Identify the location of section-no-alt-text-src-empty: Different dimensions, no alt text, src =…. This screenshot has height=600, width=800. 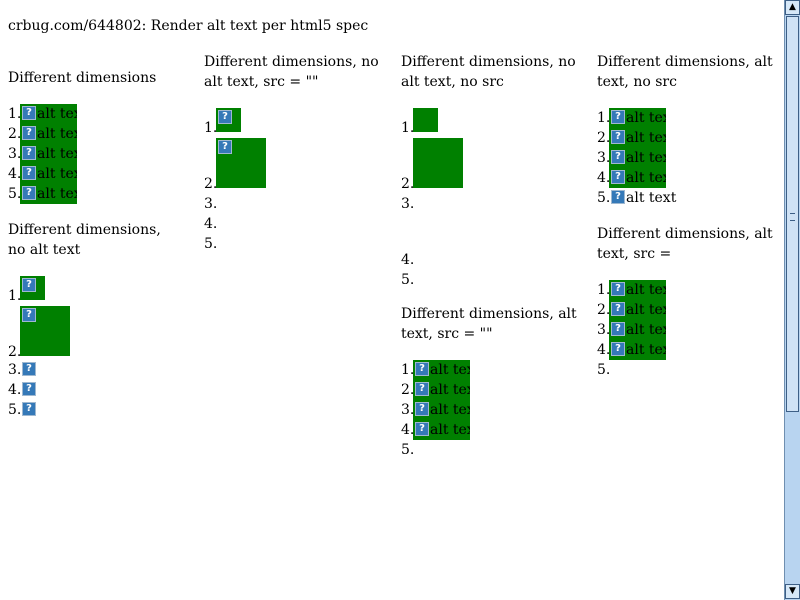
(294, 72).